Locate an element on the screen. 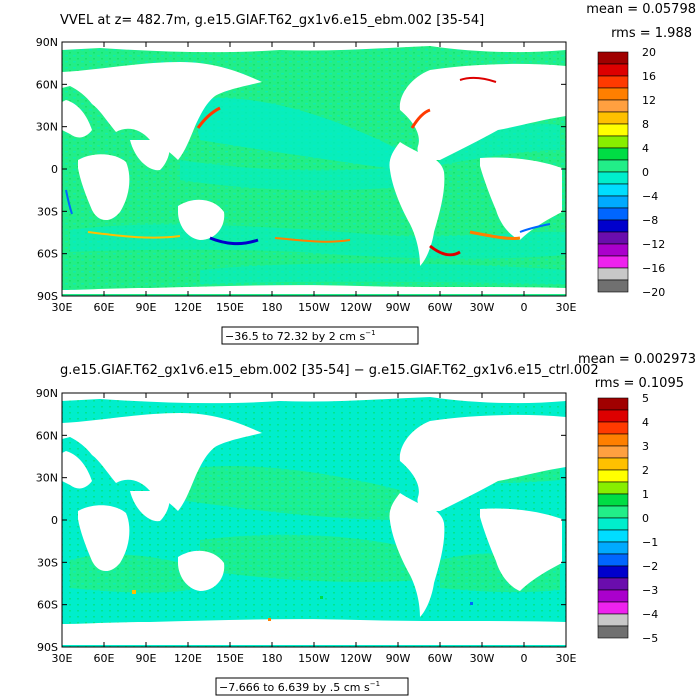  colorbar-label: 20 is located at coordinates (649, 52).